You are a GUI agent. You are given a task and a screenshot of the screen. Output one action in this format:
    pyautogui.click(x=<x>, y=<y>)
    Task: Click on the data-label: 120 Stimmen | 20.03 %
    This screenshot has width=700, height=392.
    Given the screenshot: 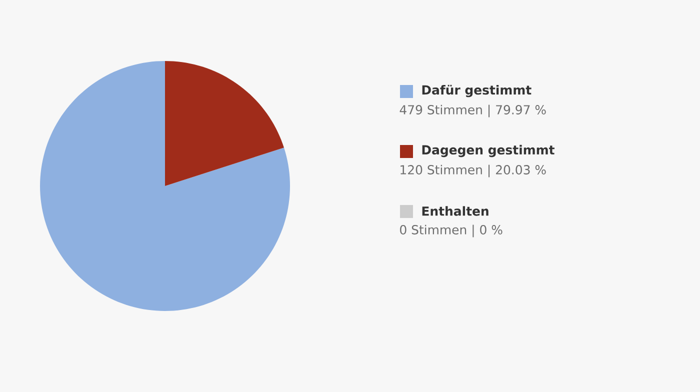 What is the action you would take?
    pyautogui.click(x=473, y=171)
    